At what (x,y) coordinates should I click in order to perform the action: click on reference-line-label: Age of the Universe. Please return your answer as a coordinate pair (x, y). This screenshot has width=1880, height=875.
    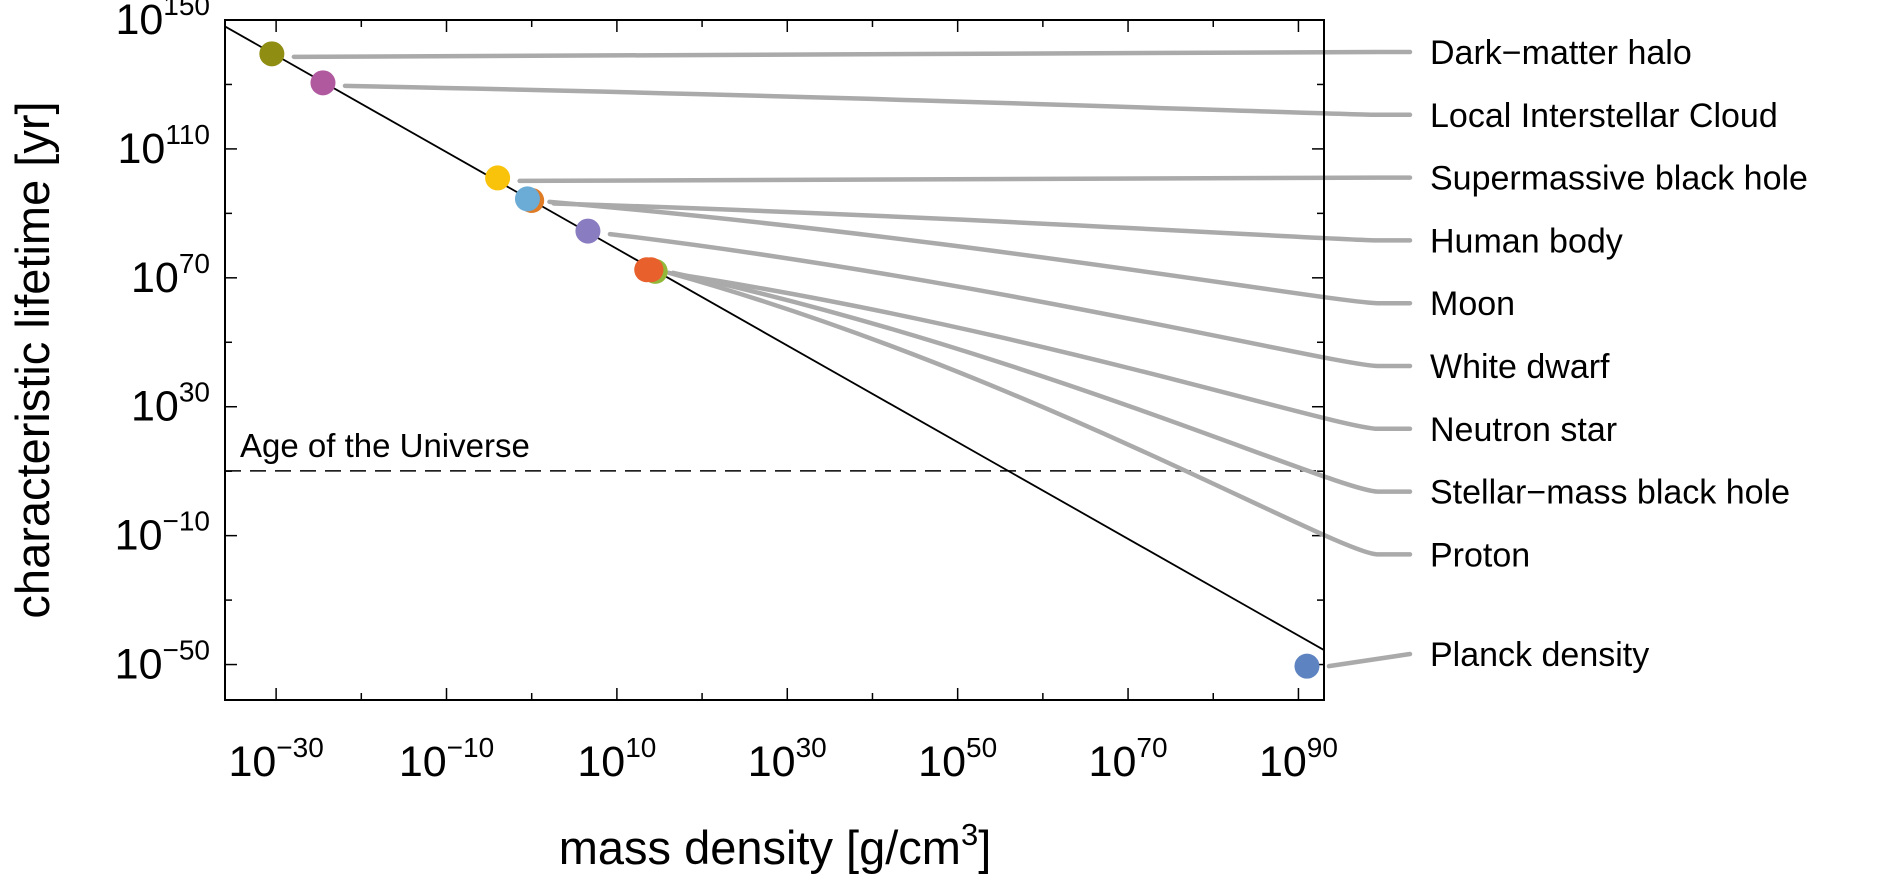
    Looking at the image, I should click on (385, 445).